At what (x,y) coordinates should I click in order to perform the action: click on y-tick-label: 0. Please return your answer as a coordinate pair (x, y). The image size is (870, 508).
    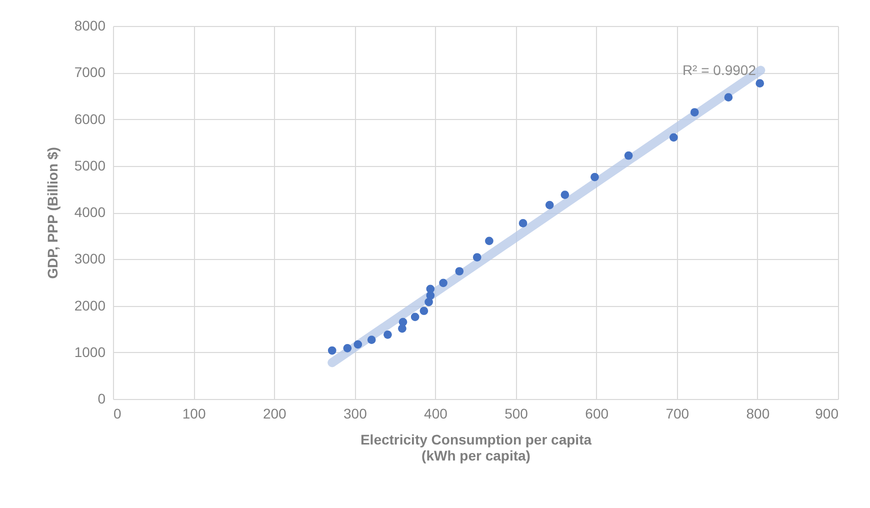
    Looking at the image, I should click on (102, 398).